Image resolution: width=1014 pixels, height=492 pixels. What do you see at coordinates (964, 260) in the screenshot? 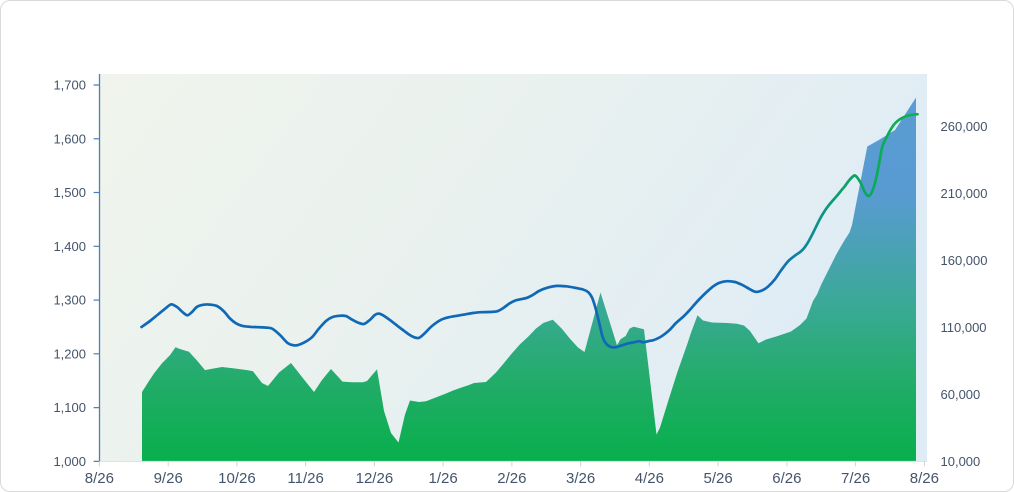
I see `svg-text: 160,000` at bounding box center [964, 260].